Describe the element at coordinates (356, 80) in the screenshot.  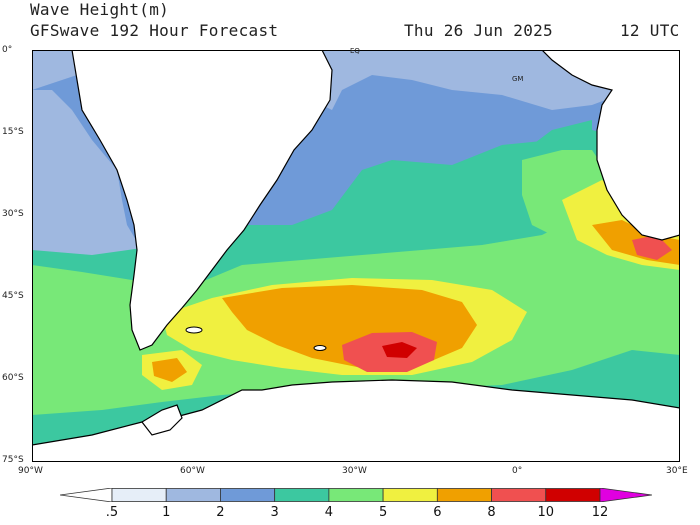
I see `wave-contour-1-2m-north` at that location.